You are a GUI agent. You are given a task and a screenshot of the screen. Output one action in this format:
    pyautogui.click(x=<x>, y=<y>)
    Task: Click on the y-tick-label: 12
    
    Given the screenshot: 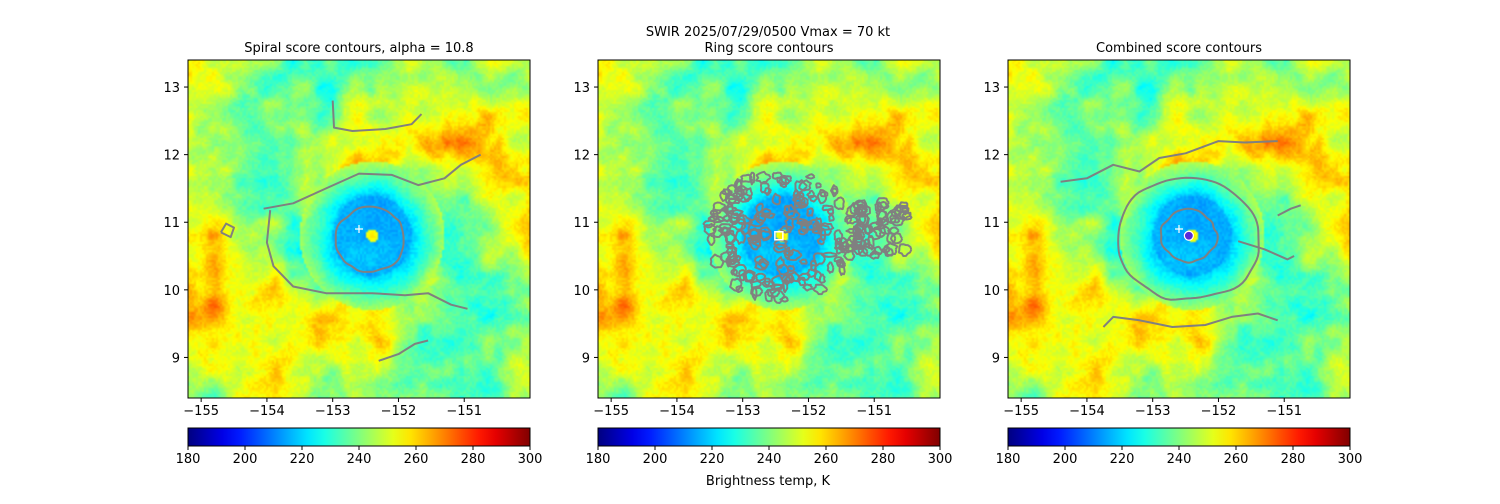 What is the action you would take?
    pyautogui.click(x=171, y=156)
    